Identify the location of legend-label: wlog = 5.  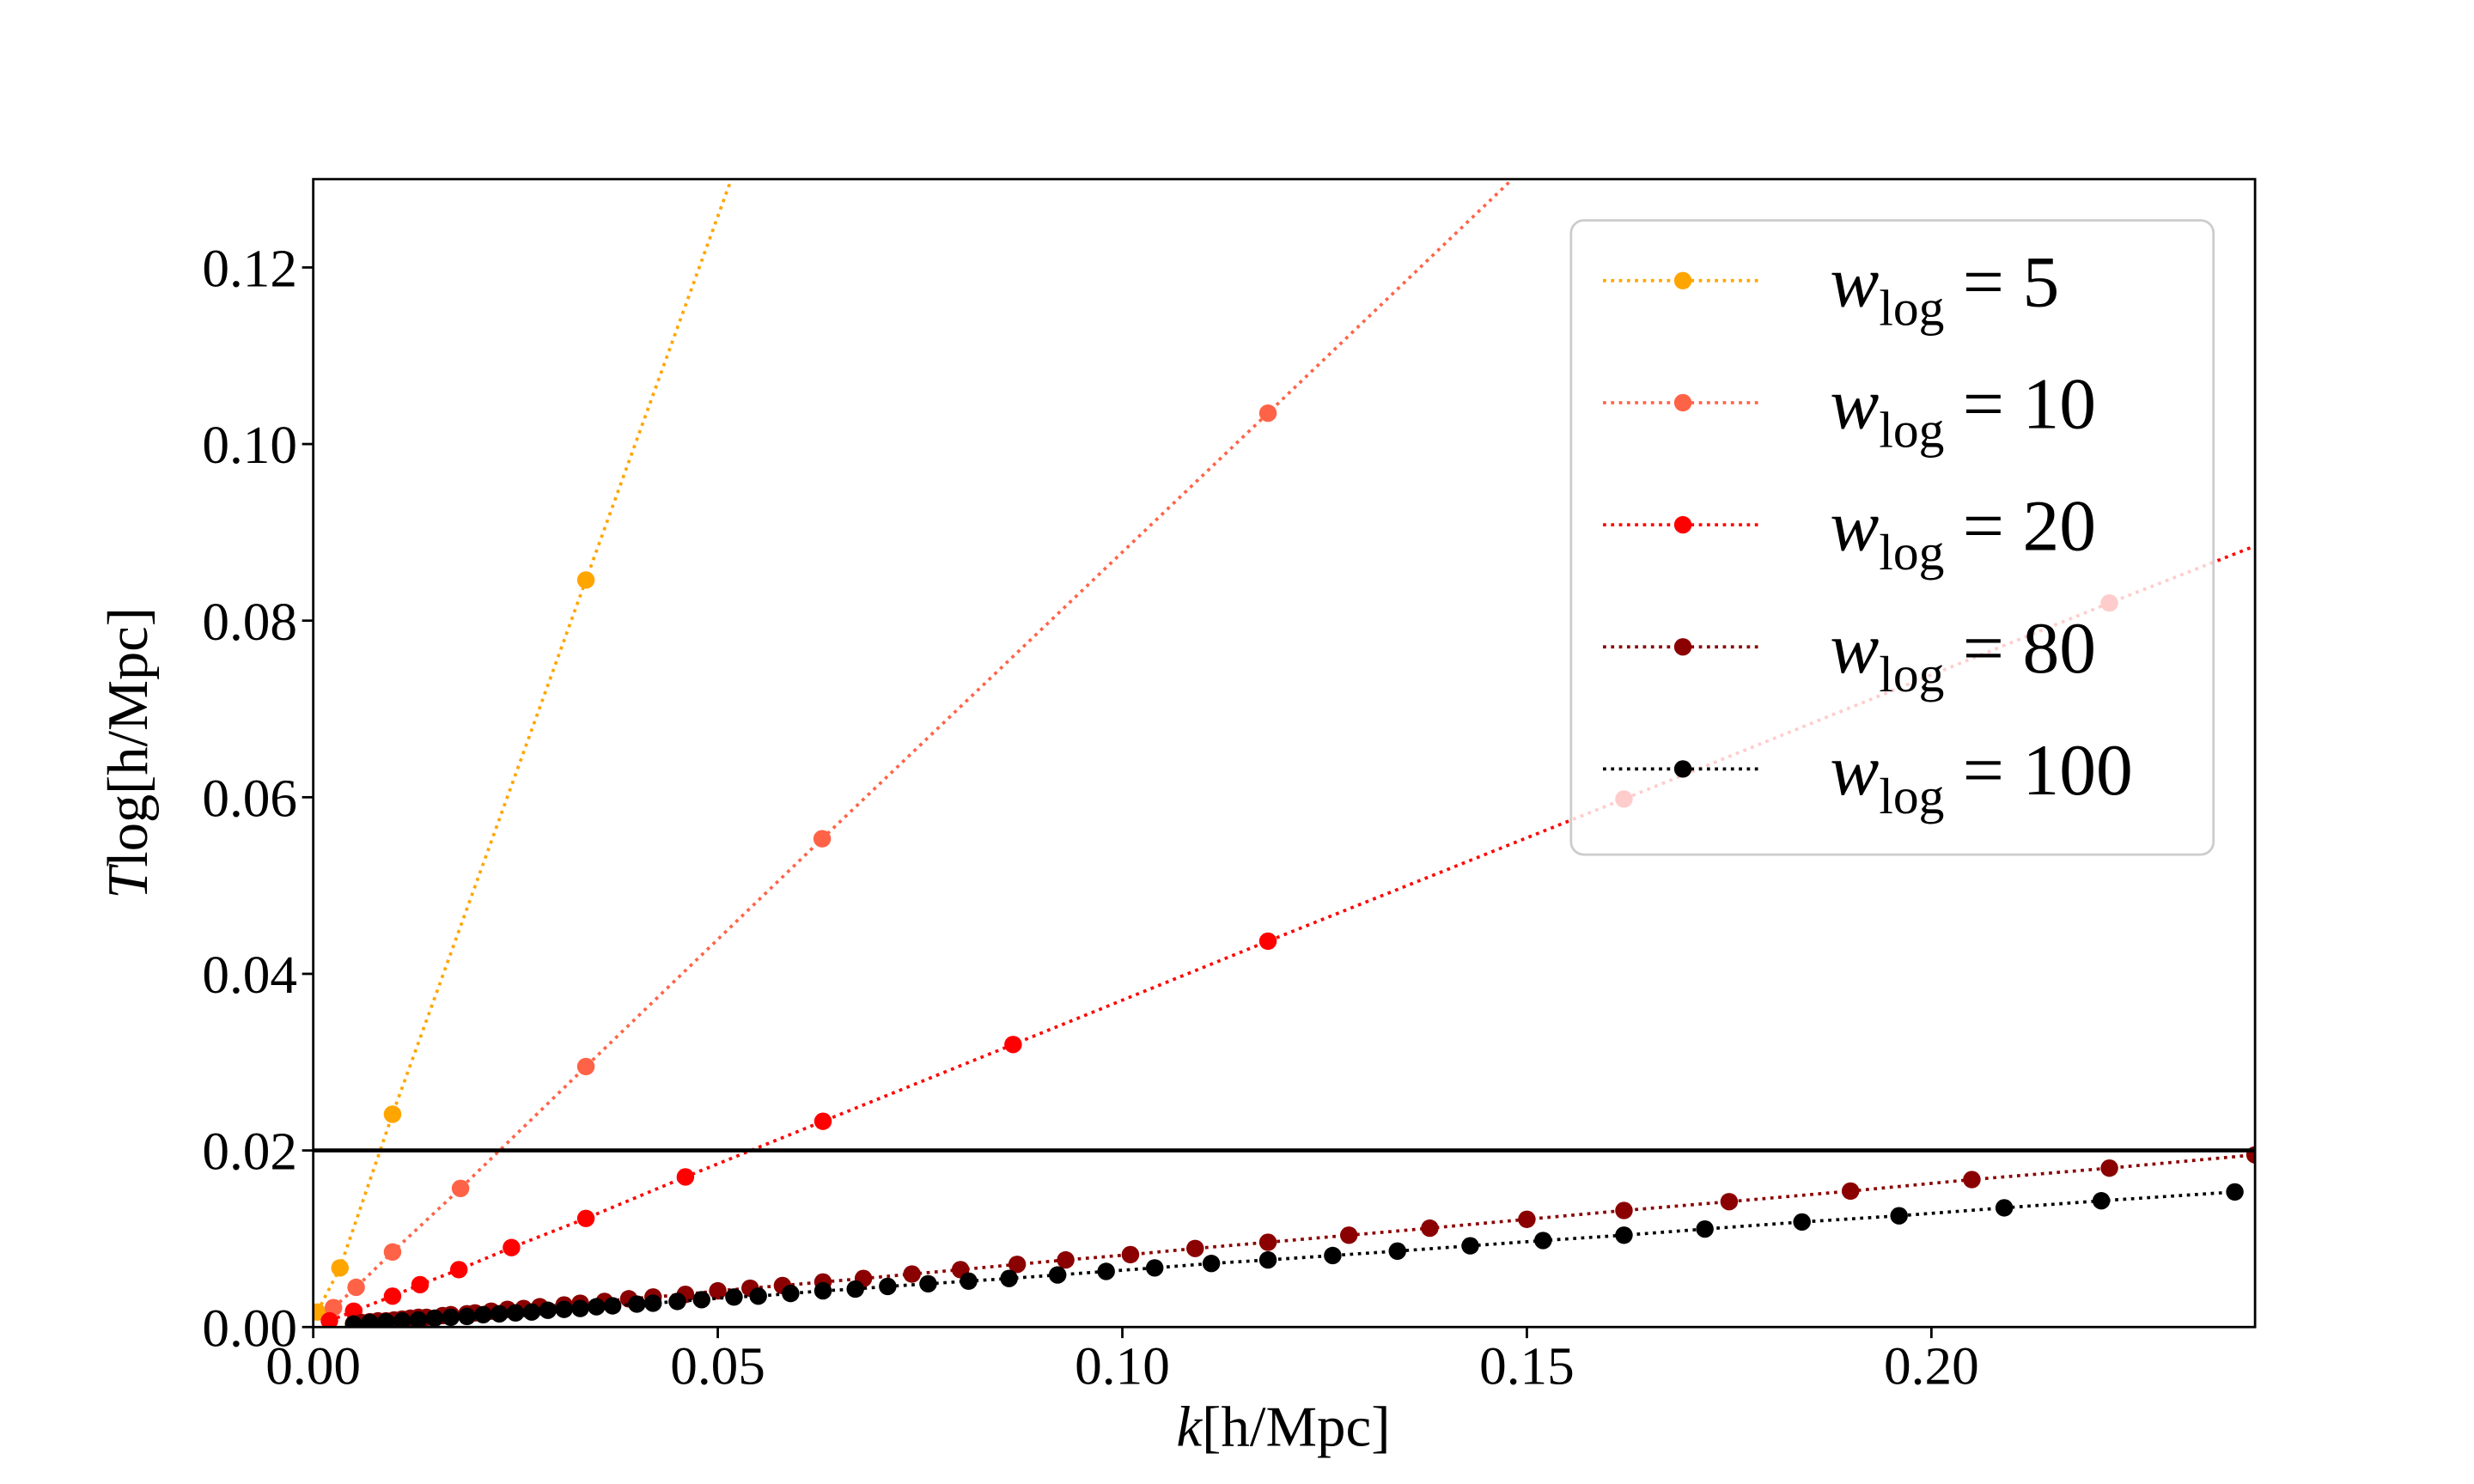
(1944, 290).